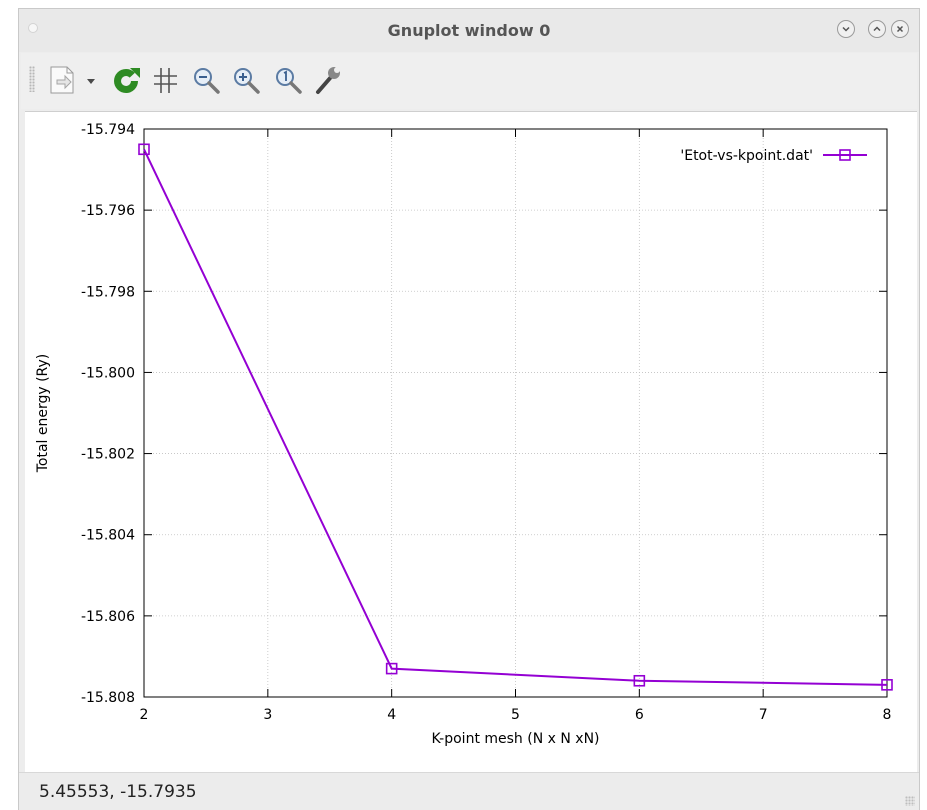 Image resolution: width=927 pixels, height=810 pixels. Describe the element at coordinates (887, 715) in the screenshot. I see `x-tick-label: 8` at that location.